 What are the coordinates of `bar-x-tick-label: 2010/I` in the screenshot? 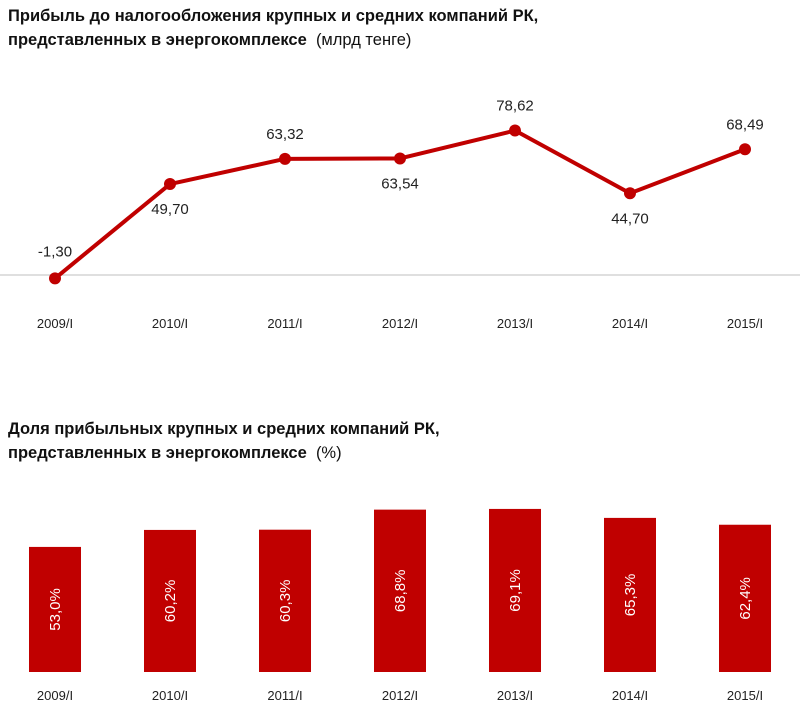 It's located at (170, 695).